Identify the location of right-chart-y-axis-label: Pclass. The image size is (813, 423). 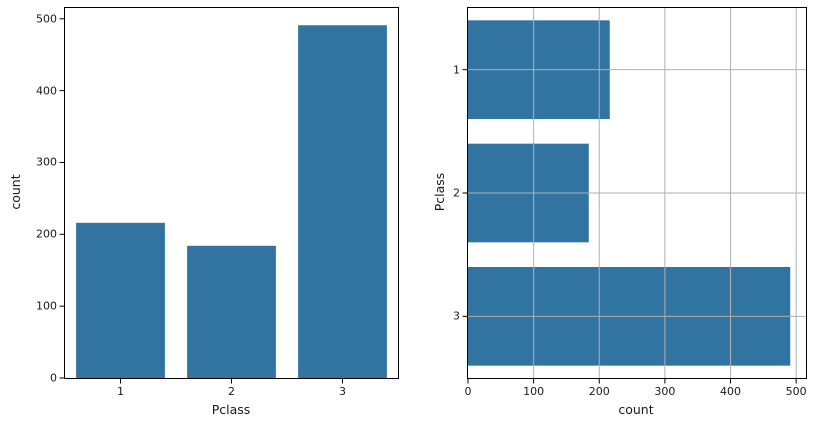
(439, 192).